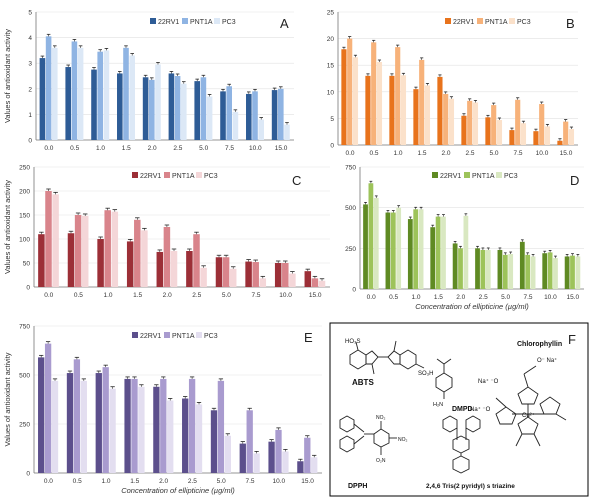 This screenshot has width=594, height=499. Describe the element at coordinates (331, 13) in the screenshot. I see `y-tick-label: 25` at that location.